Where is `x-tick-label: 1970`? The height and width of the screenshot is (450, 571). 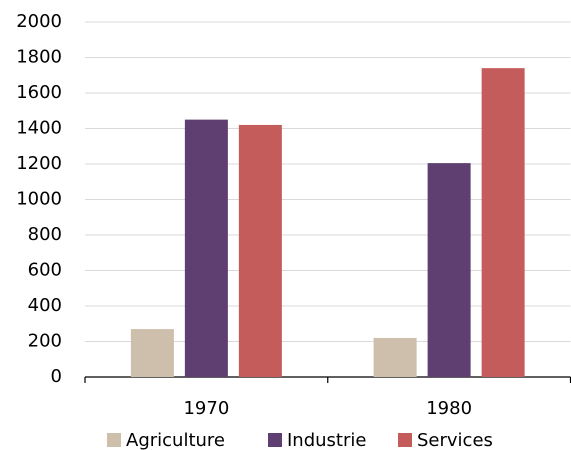
x-tick-label: 1970 is located at coordinates (206, 408).